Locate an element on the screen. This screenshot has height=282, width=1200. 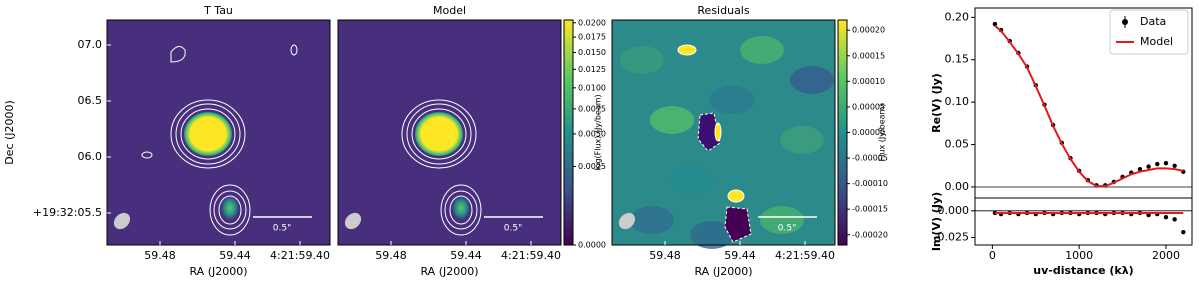
y-tick-label: 0.10 is located at coordinates (957, 101).